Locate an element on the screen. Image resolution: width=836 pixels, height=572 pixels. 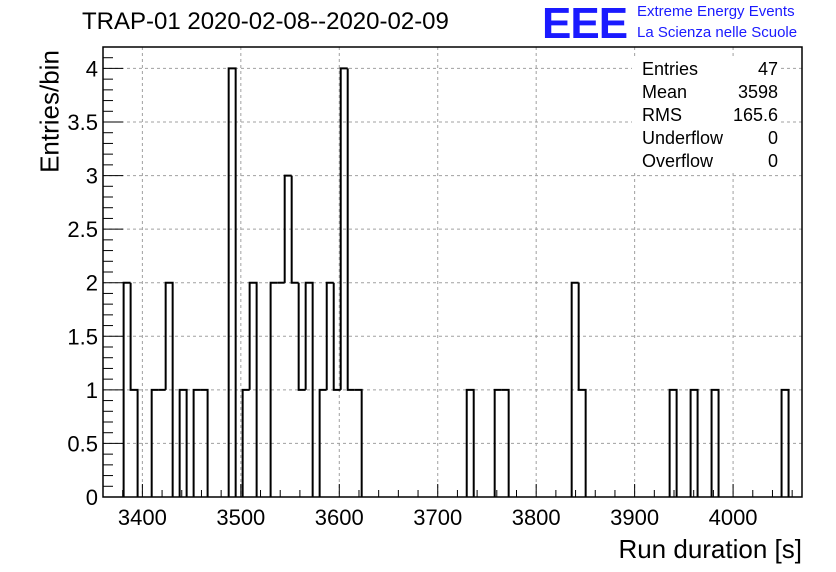
x-tick-label: 3600 is located at coordinates (339, 517).